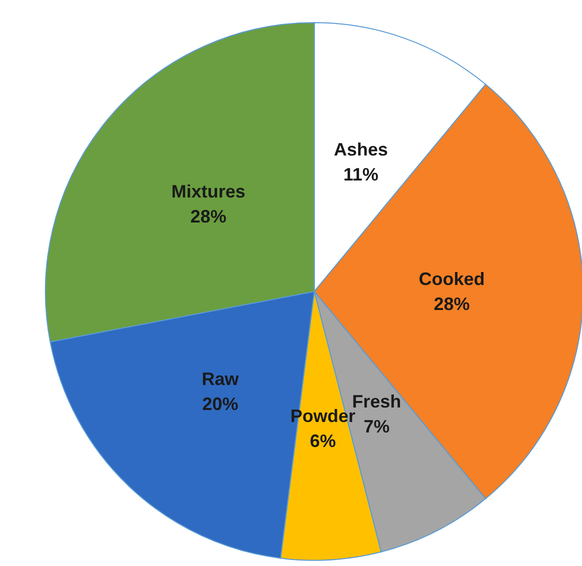 This screenshot has width=582, height=566. Describe the element at coordinates (451, 278) in the screenshot. I see `slice-label: Cooked` at that location.